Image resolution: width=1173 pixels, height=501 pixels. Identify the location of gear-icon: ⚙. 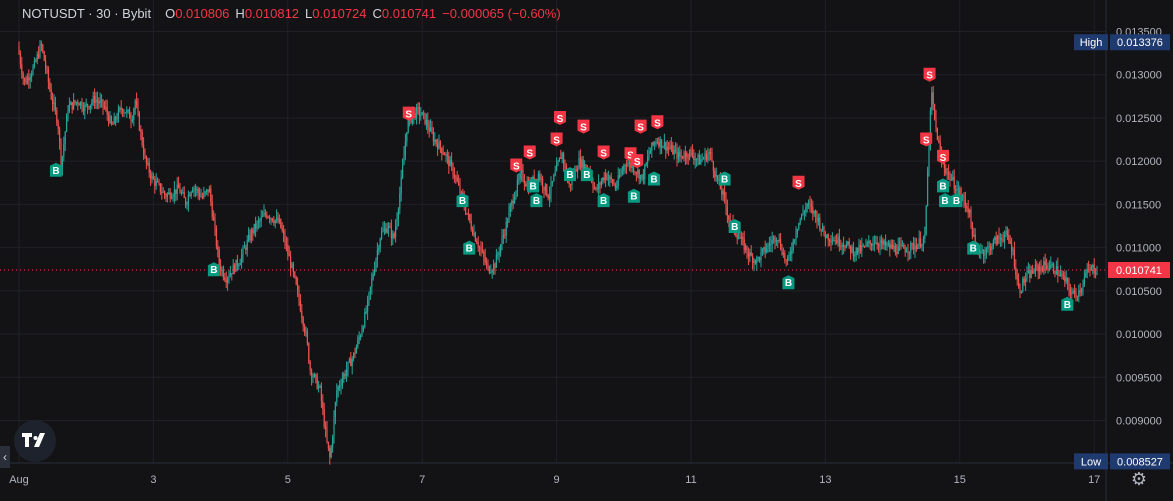
(1139, 479).